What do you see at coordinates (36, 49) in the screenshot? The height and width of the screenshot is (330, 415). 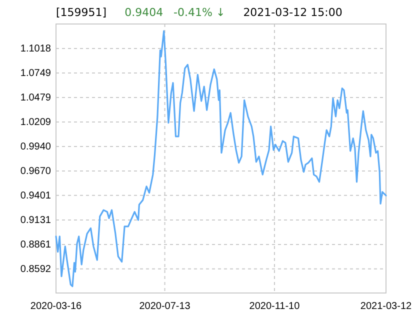 I see `y-tick-label: 1.1018` at bounding box center [36, 49].